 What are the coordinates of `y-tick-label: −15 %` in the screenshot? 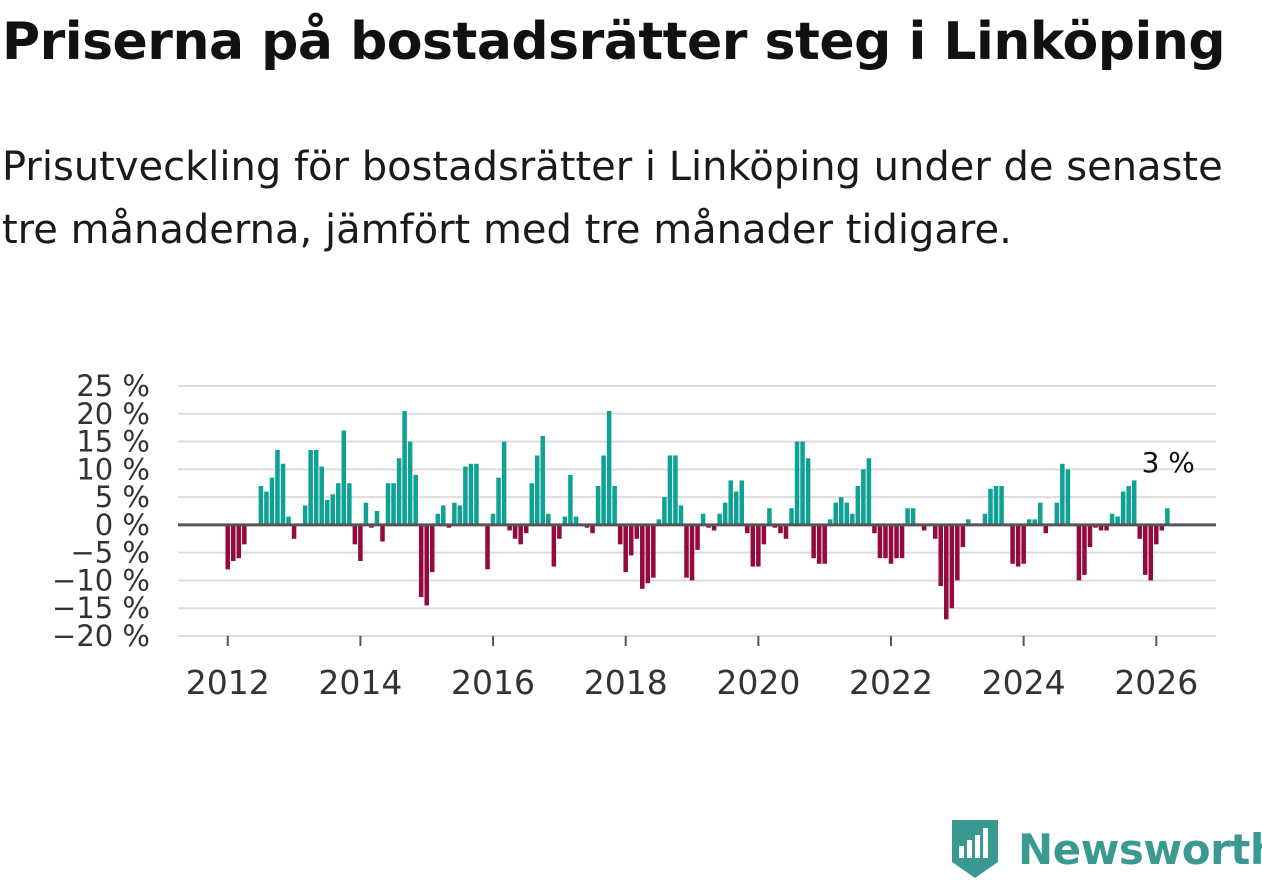 It's located at (101, 608).